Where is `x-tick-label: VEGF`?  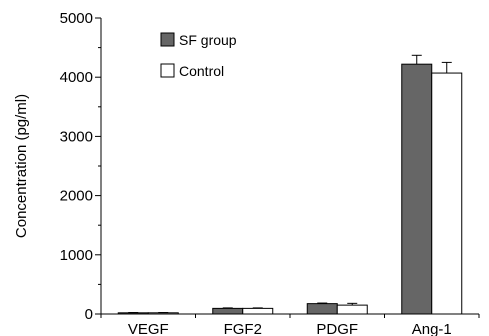 x-tick-label: VEGF is located at coordinates (148, 328).